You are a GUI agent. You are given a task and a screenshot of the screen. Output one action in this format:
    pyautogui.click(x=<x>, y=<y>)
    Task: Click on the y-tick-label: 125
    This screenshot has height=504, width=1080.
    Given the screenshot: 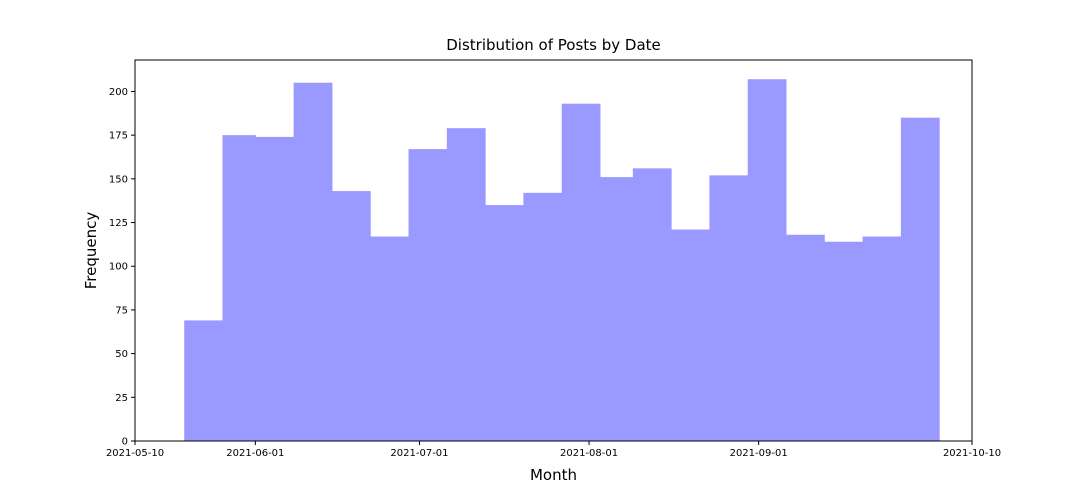 What is the action you would take?
    pyautogui.click(x=118, y=223)
    